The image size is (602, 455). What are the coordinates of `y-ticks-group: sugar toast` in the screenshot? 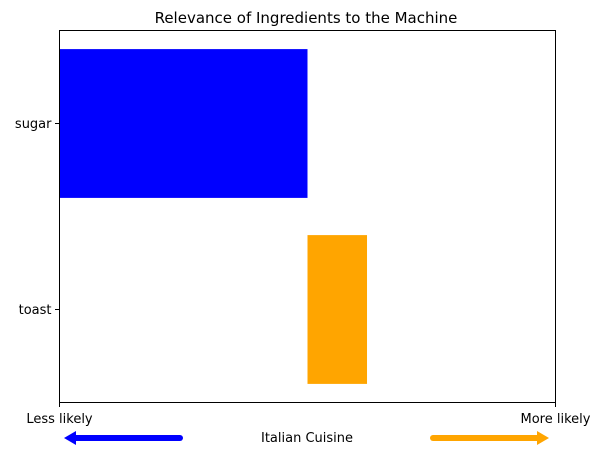 It's located at (37, 217).